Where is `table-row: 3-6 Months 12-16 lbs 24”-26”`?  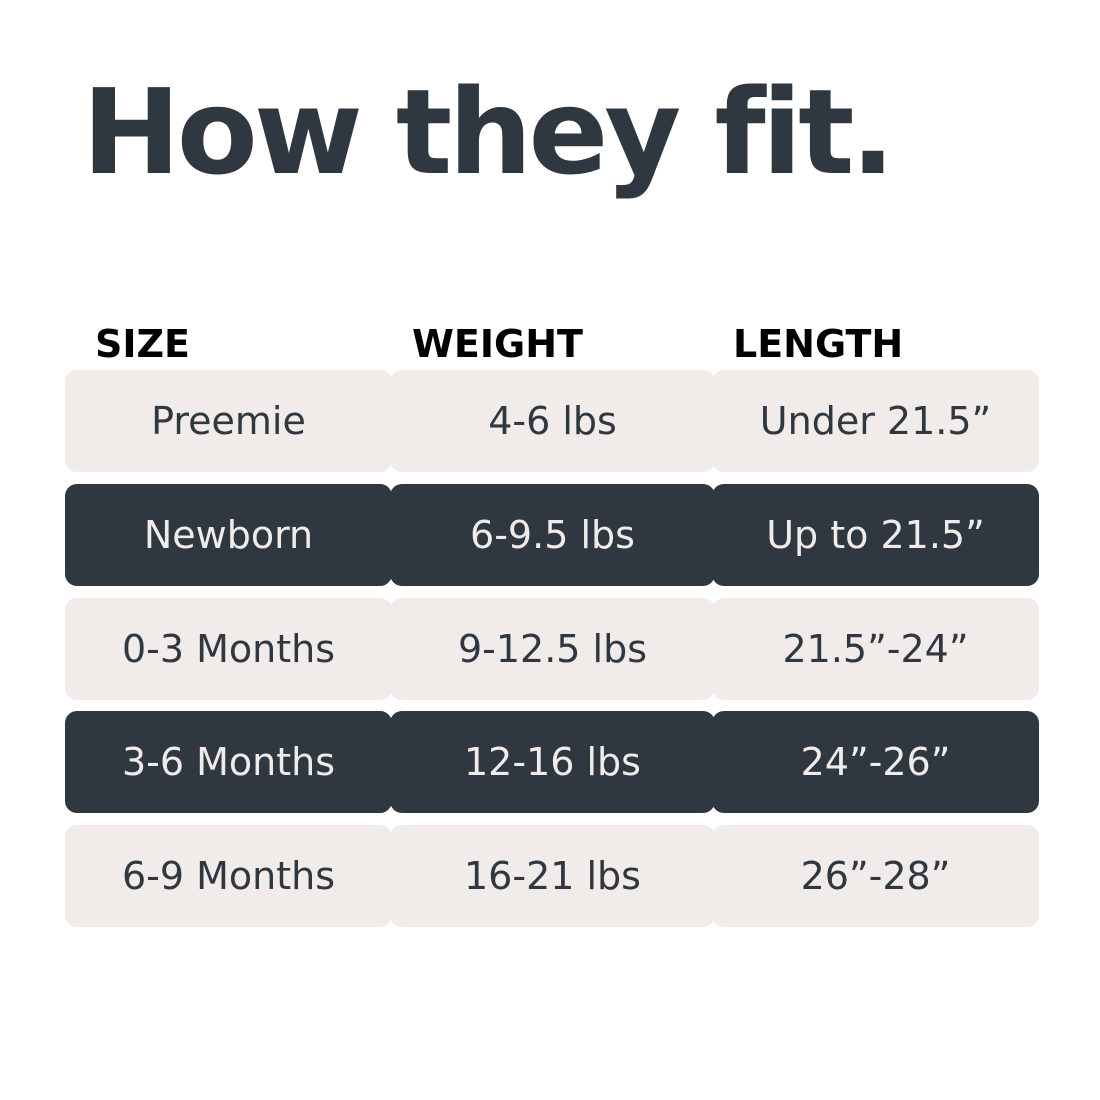
table-row: 3-6 Months 12-16 lbs 24”-26” is located at coordinates (552, 762).